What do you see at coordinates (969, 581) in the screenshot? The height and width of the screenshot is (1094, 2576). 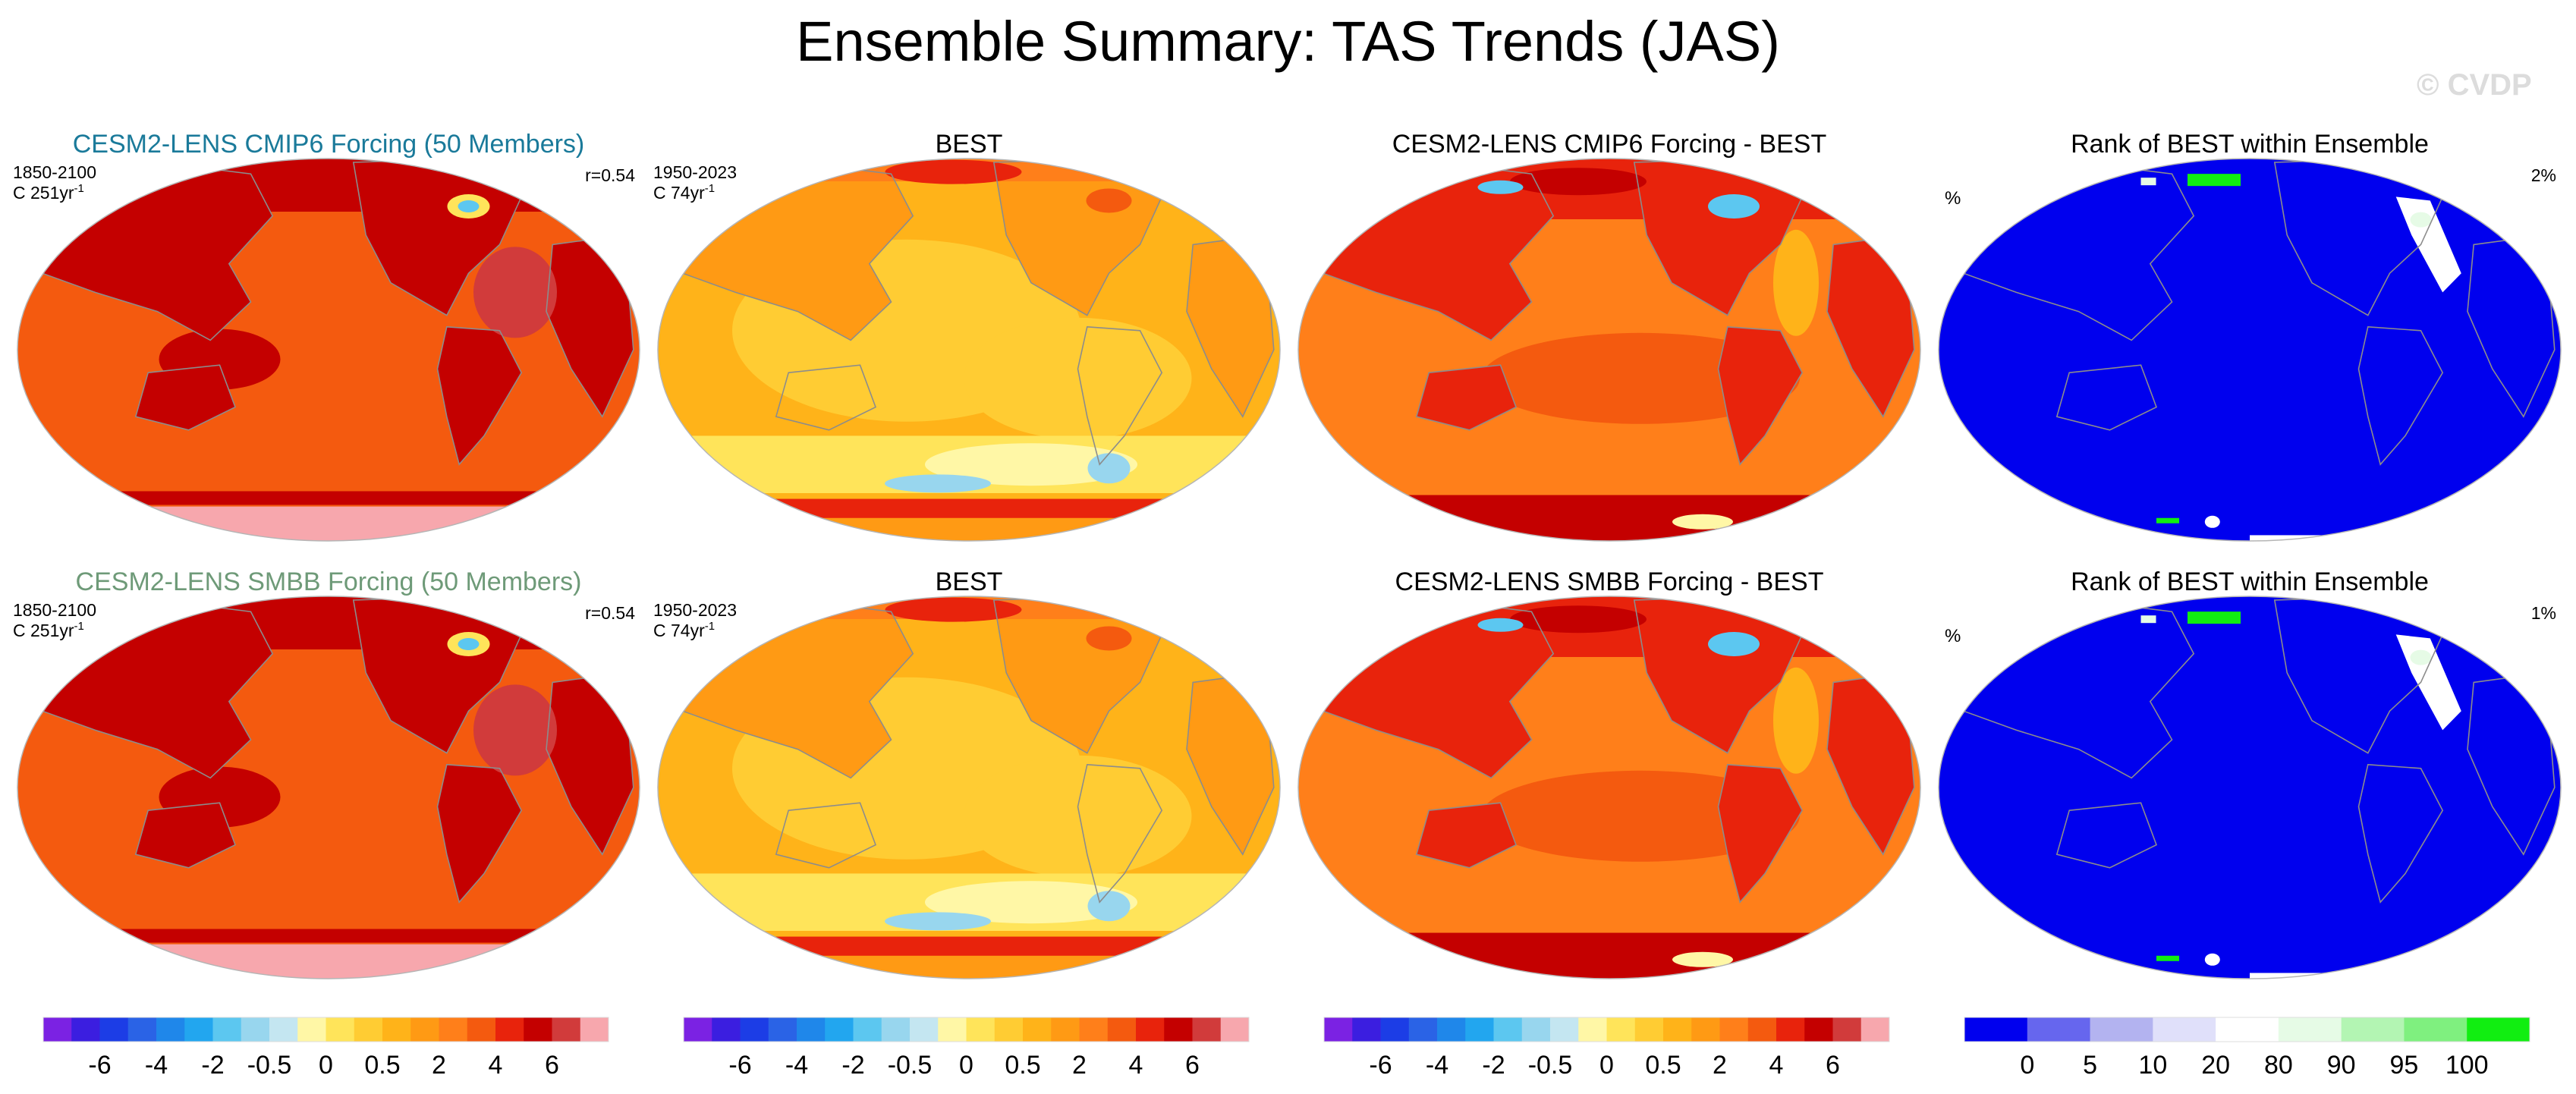 I see `panel-title: BEST` at bounding box center [969, 581].